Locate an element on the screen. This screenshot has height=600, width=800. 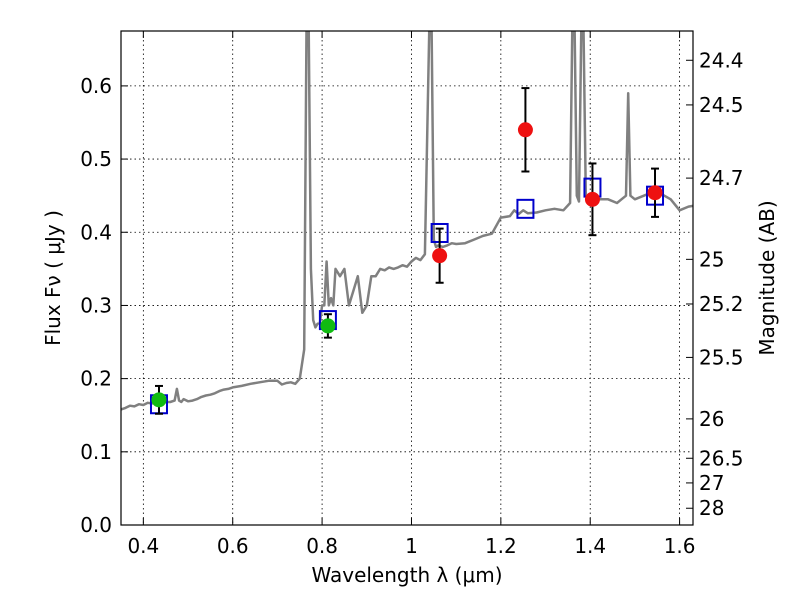
right-tick-label: 28 is located at coordinates (711, 508).